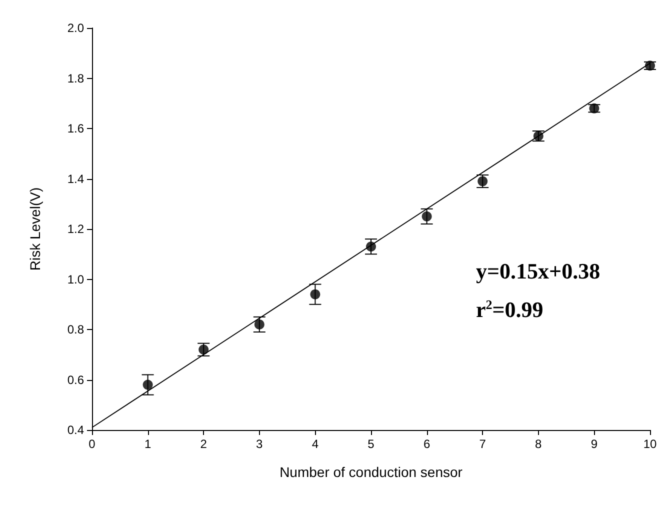 Image resolution: width=672 pixels, height=505 pixels. Describe the element at coordinates (75, 179) in the screenshot. I see `y-tick-label: 1.4` at that location.